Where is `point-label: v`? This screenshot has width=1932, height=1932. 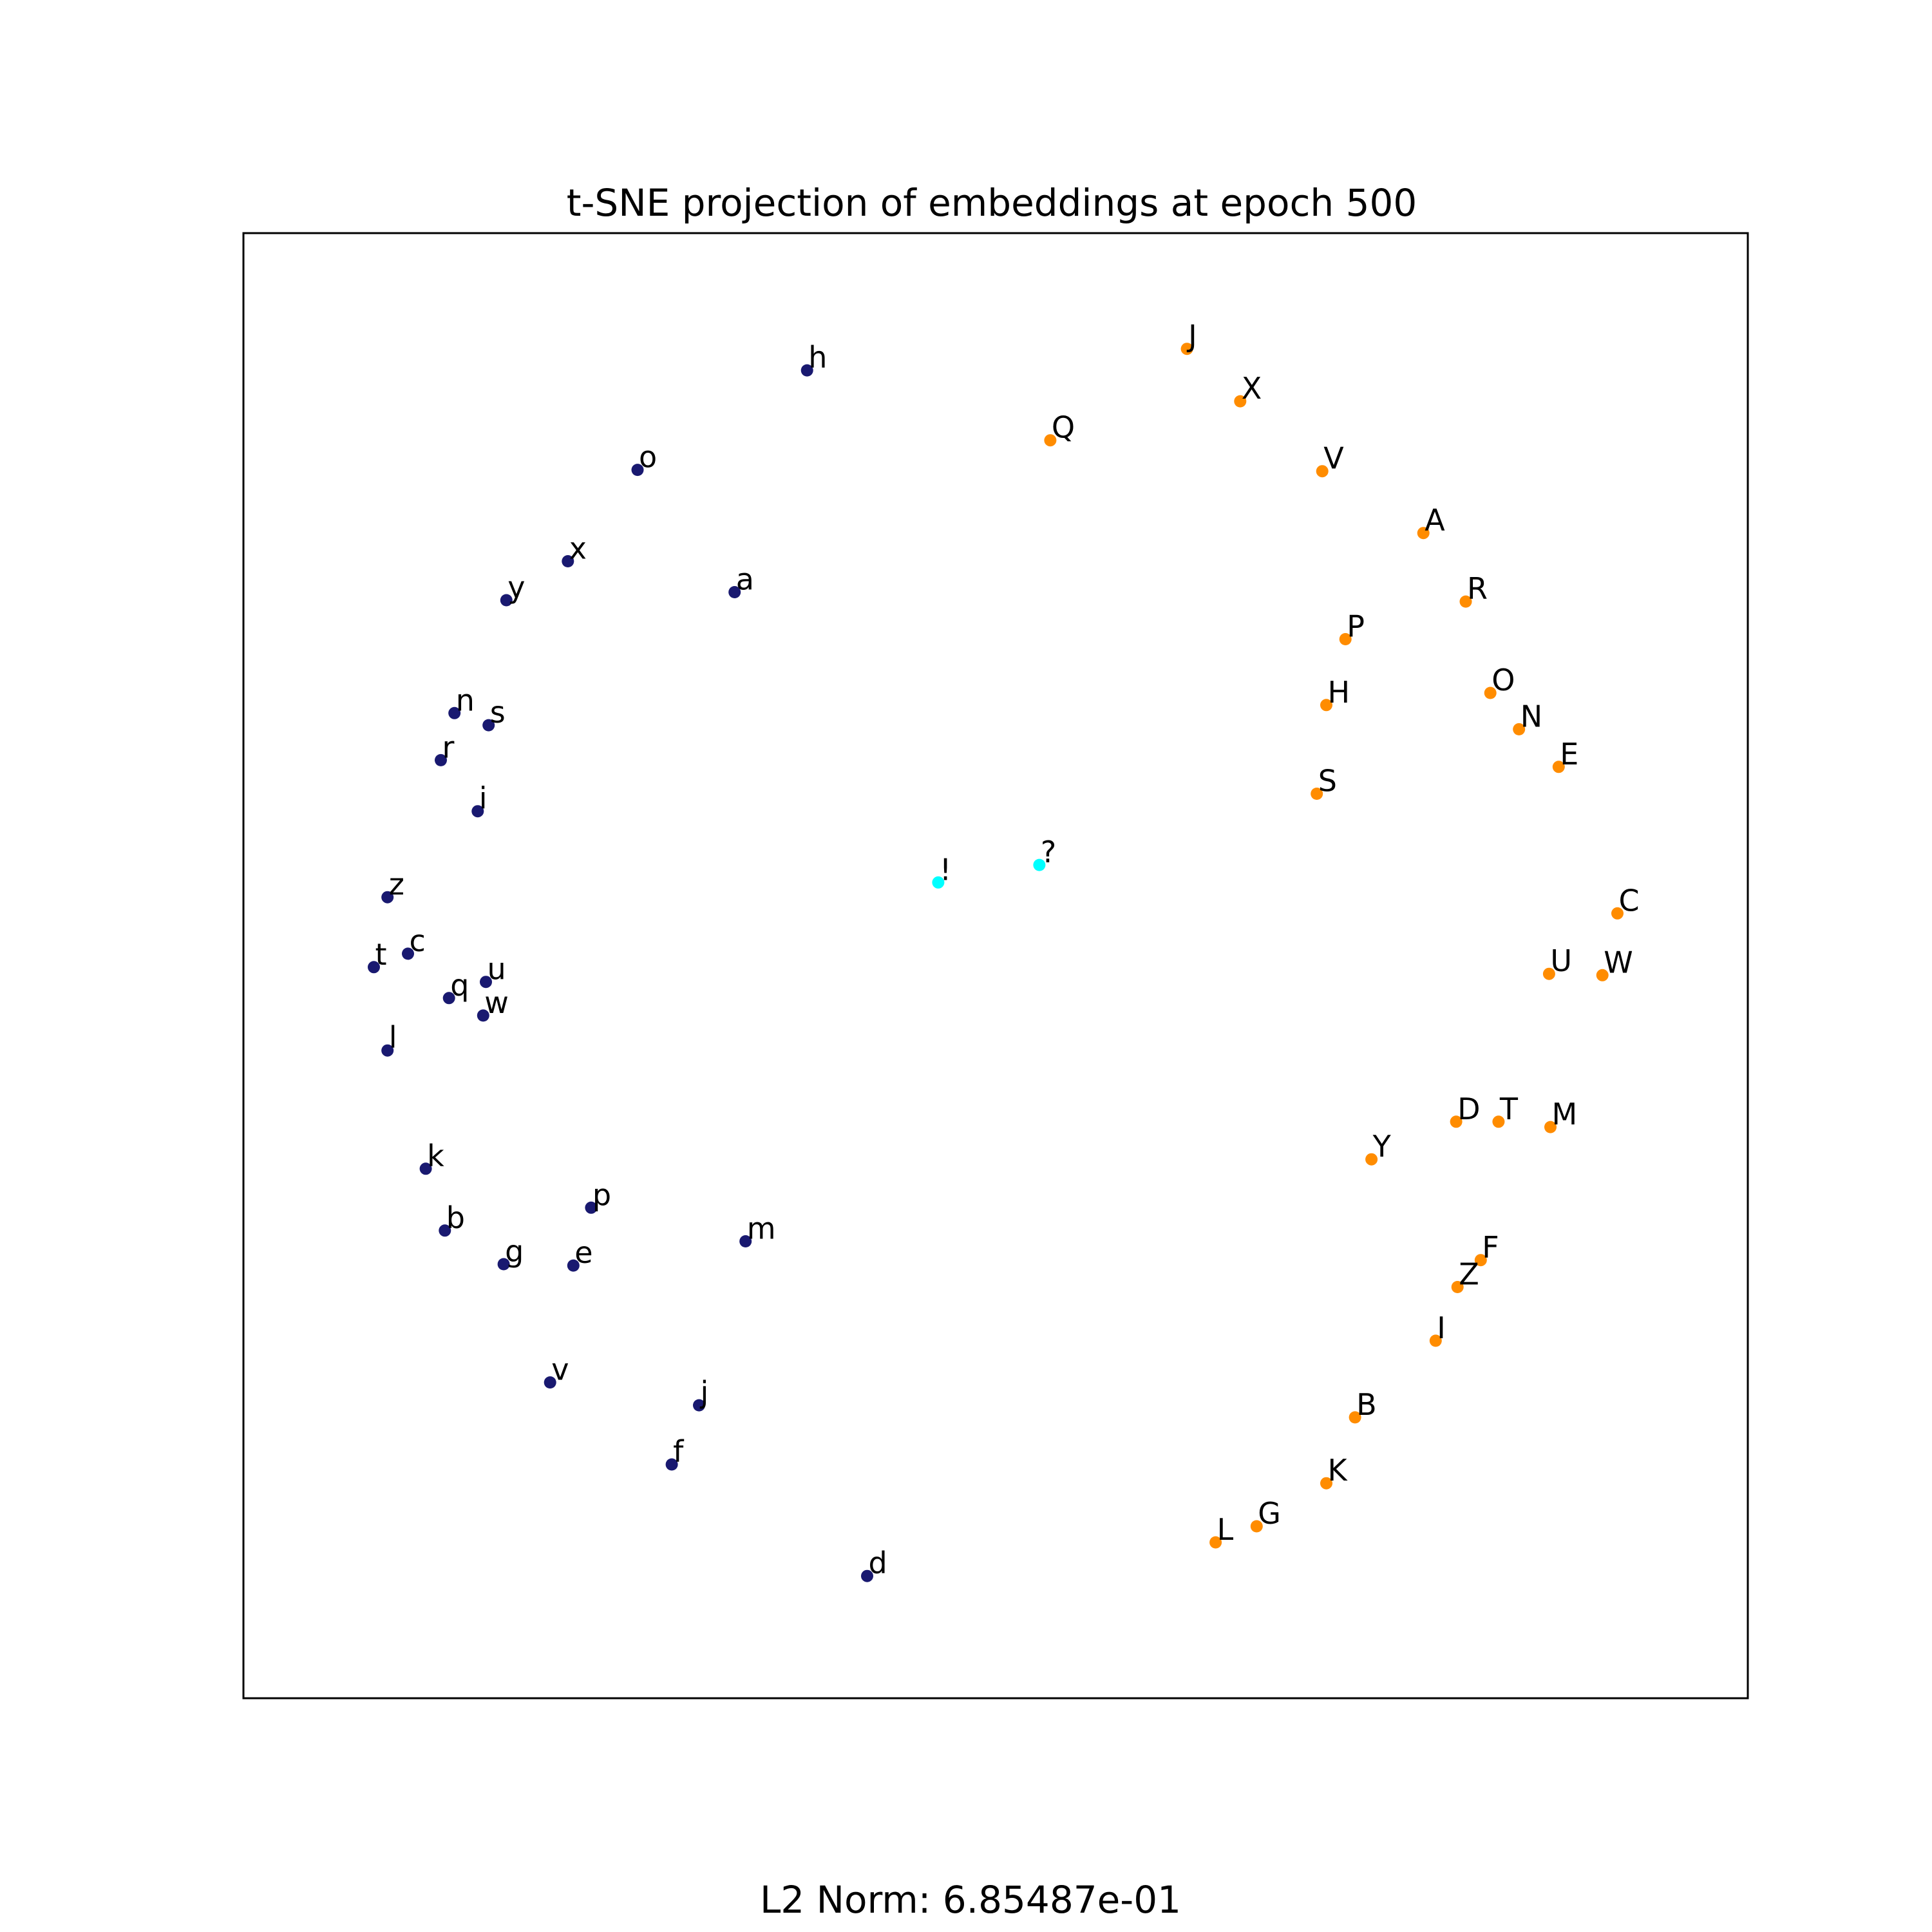 point-label: v is located at coordinates (560, 1370).